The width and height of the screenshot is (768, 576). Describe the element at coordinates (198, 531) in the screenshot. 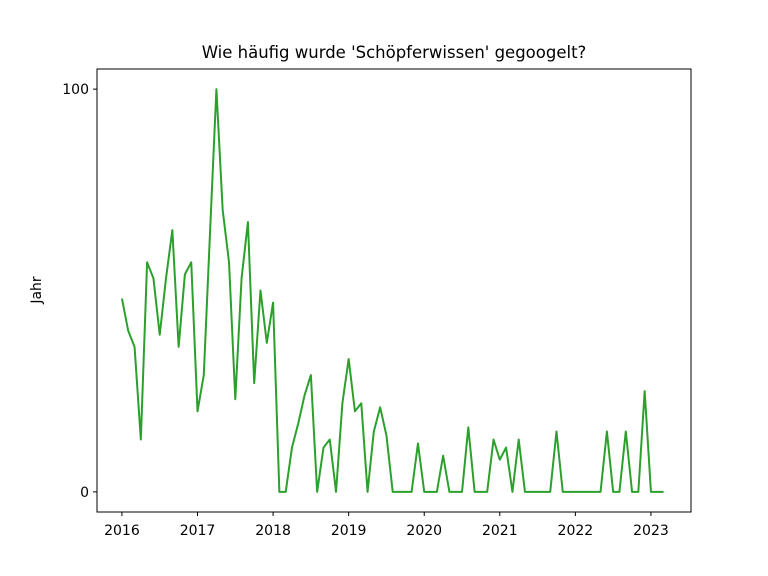

I see `x-tick-label: 2017` at that location.